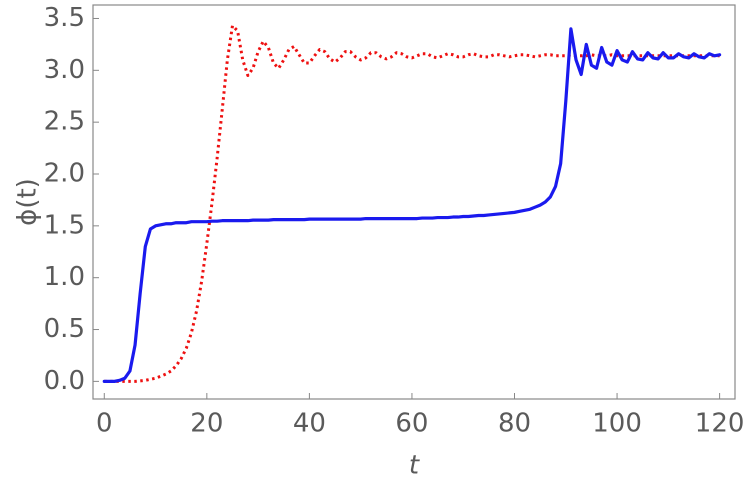  I want to click on x-tick-label: 20, so click(206, 424).